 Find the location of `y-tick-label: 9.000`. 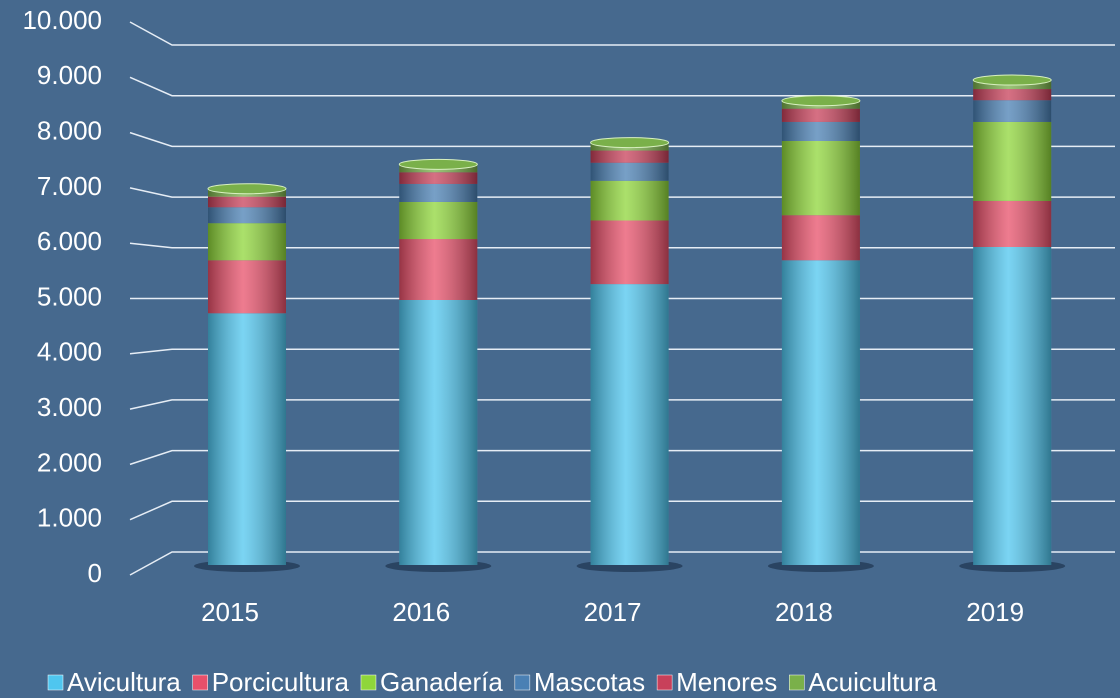

y-tick-label: 9.000 is located at coordinates (69, 75).